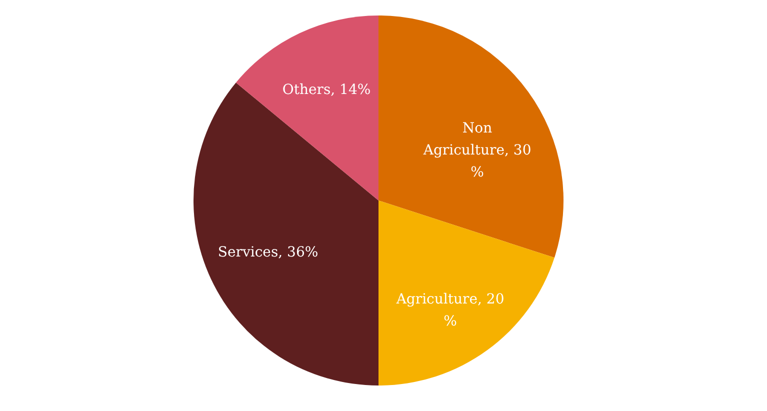 The width and height of the screenshot is (767, 411). I want to click on slice-label: Agriculture, 20 %, so click(449, 310).